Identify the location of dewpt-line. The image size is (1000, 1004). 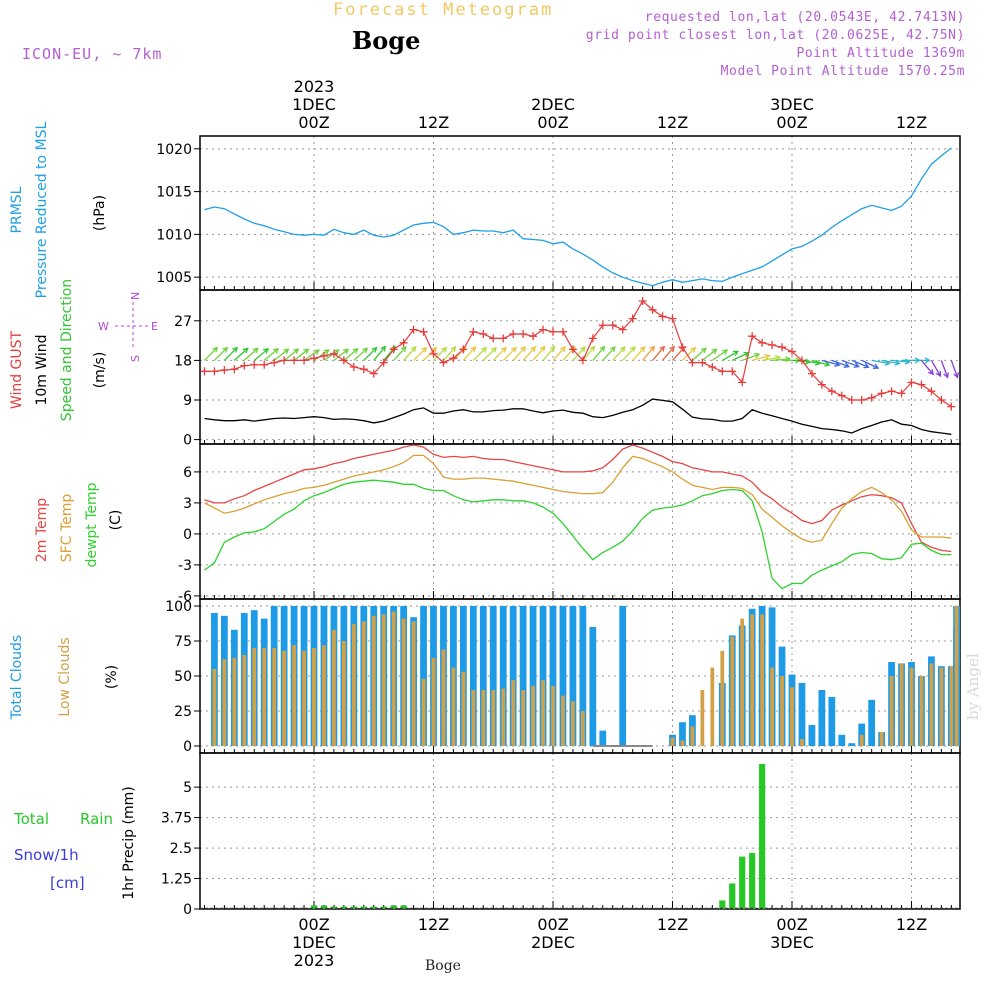
(578, 534).